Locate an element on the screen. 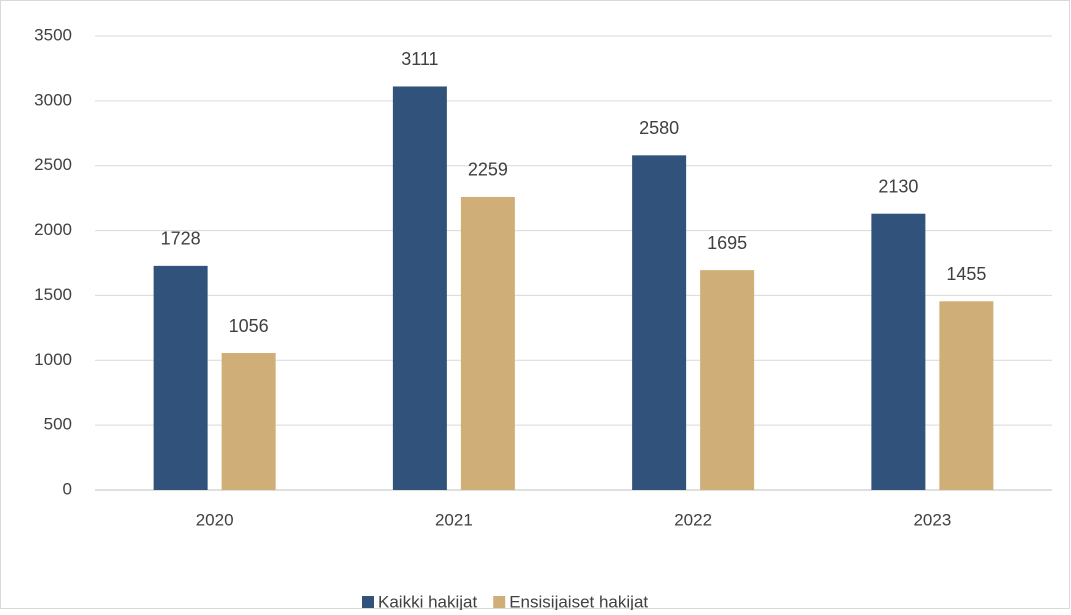 The width and height of the screenshot is (1071, 615). x-tick-label: 2020 is located at coordinates (215, 519).